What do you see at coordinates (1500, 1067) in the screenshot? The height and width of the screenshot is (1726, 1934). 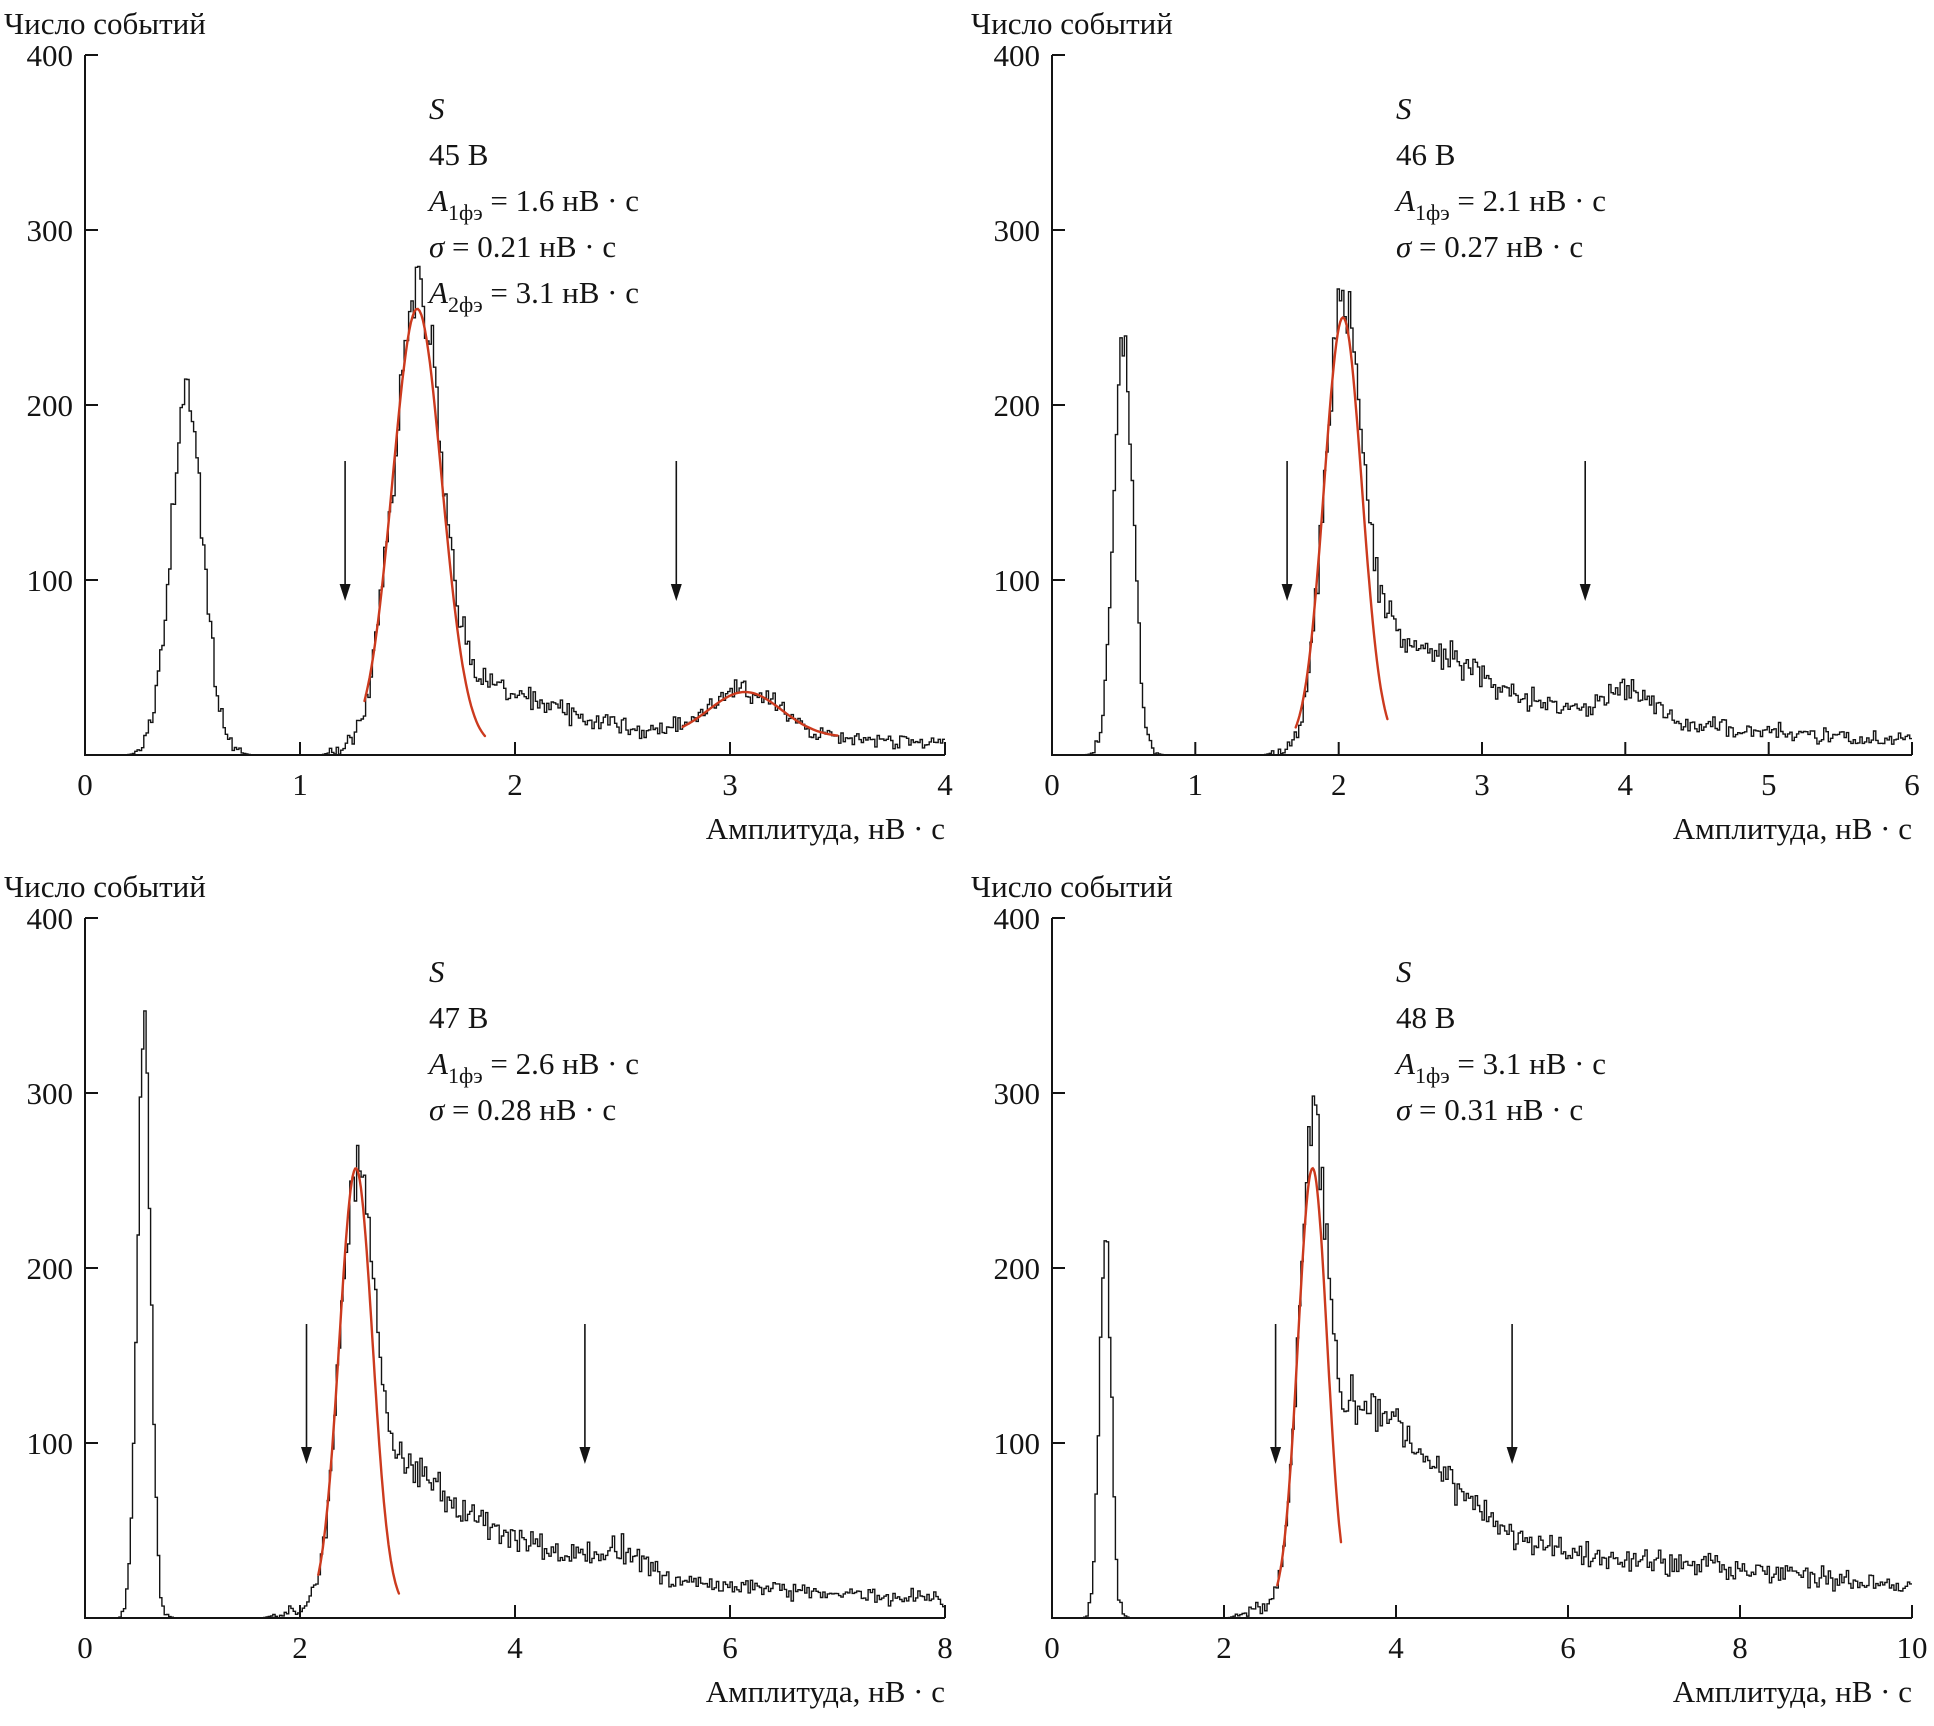 I see `annotation-line: A1фэ = 3.1 нВ · с` at bounding box center [1500, 1067].